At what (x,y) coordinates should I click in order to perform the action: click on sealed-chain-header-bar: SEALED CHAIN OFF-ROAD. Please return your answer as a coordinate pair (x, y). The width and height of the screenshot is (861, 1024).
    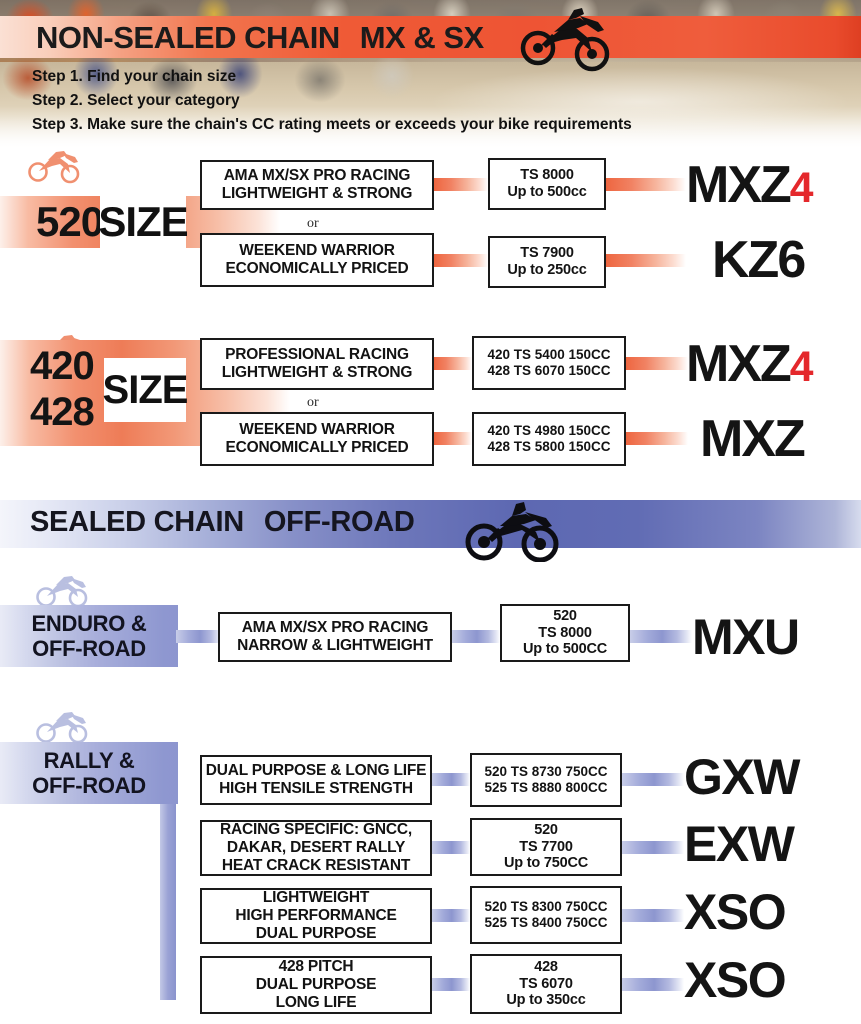
    Looking at the image, I should click on (430, 524).